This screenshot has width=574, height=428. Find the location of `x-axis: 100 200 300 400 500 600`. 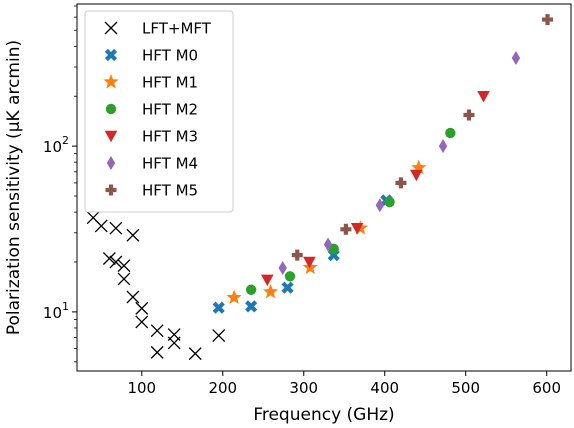

x-axis: 100 200 300 400 500 600 is located at coordinates (344, 384).